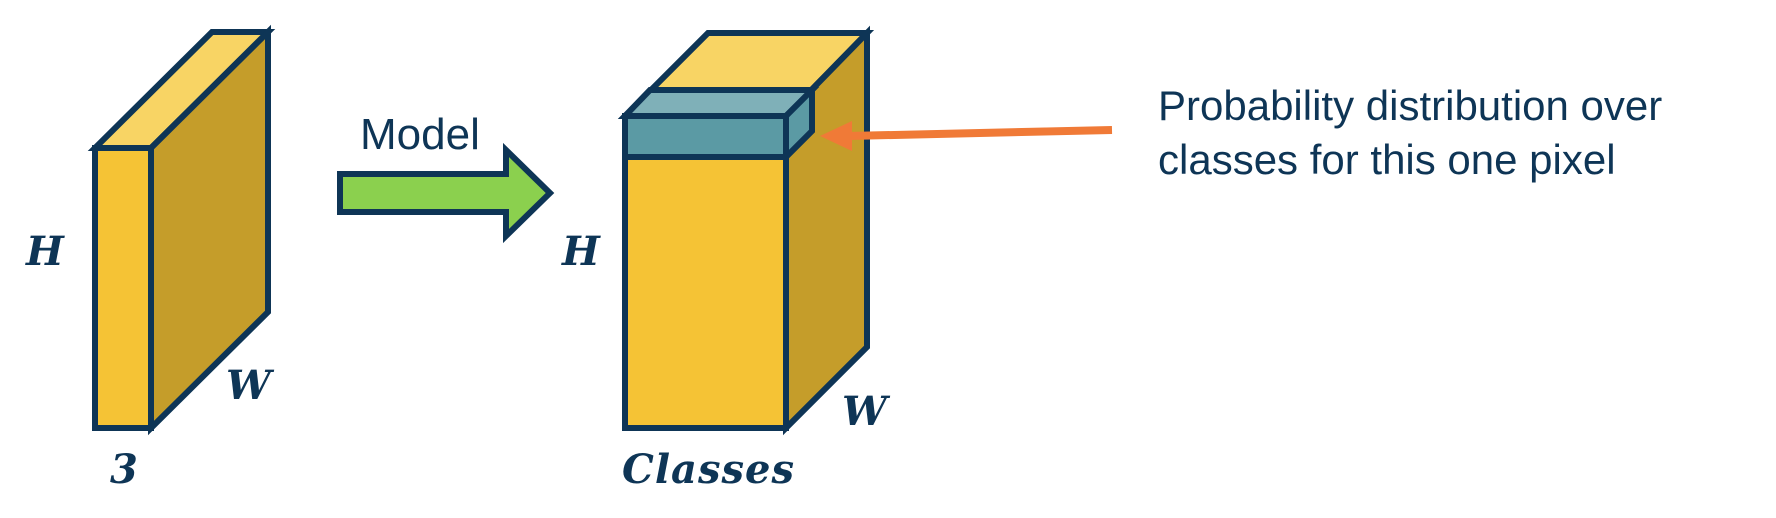  Describe the element at coordinates (705, 136) in the screenshot. I see `pixel-slice-front-face` at that location.